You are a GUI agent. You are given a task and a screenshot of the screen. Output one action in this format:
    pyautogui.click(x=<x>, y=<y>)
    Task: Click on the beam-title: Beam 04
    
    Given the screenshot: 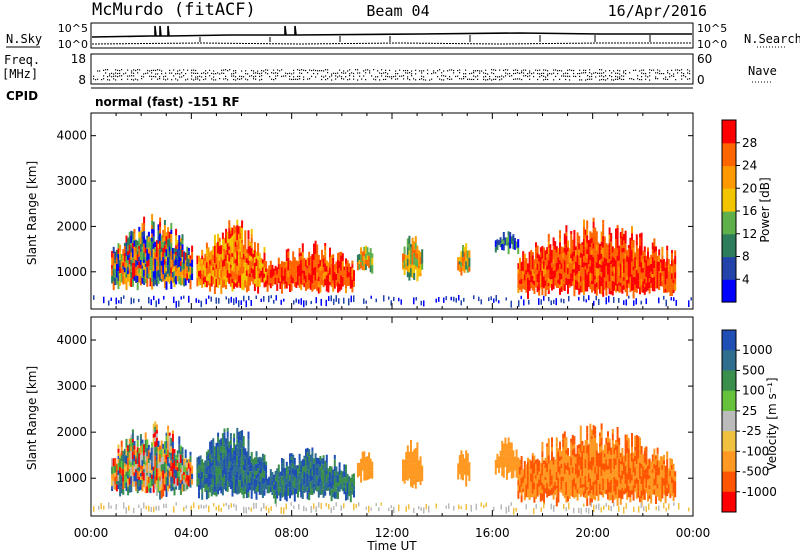 What is the action you would take?
    pyautogui.click(x=397, y=11)
    